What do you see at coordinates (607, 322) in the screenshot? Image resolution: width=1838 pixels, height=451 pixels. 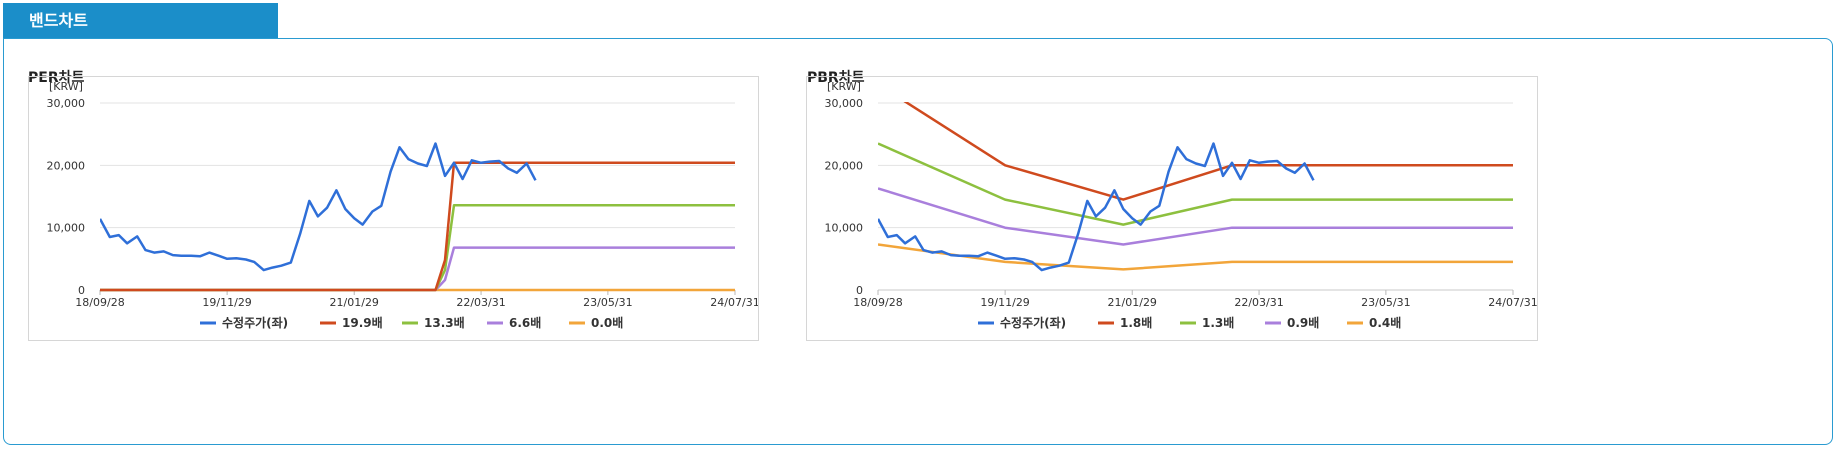 I see `legend-label: 0.0배` at bounding box center [607, 322].